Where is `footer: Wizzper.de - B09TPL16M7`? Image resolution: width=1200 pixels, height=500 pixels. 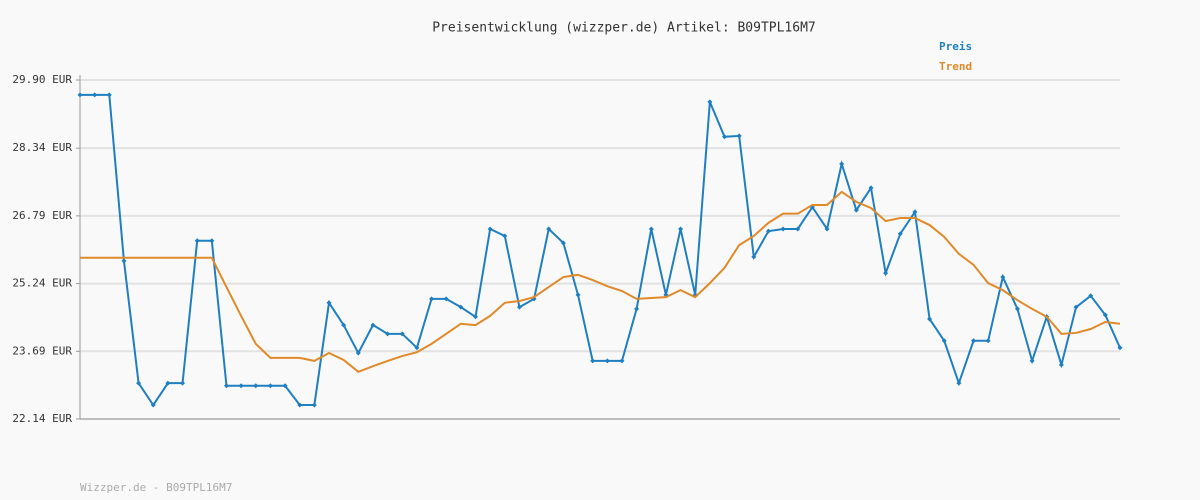
footer: Wizzper.de - B09TPL16M7 is located at coordinates (156, 487).